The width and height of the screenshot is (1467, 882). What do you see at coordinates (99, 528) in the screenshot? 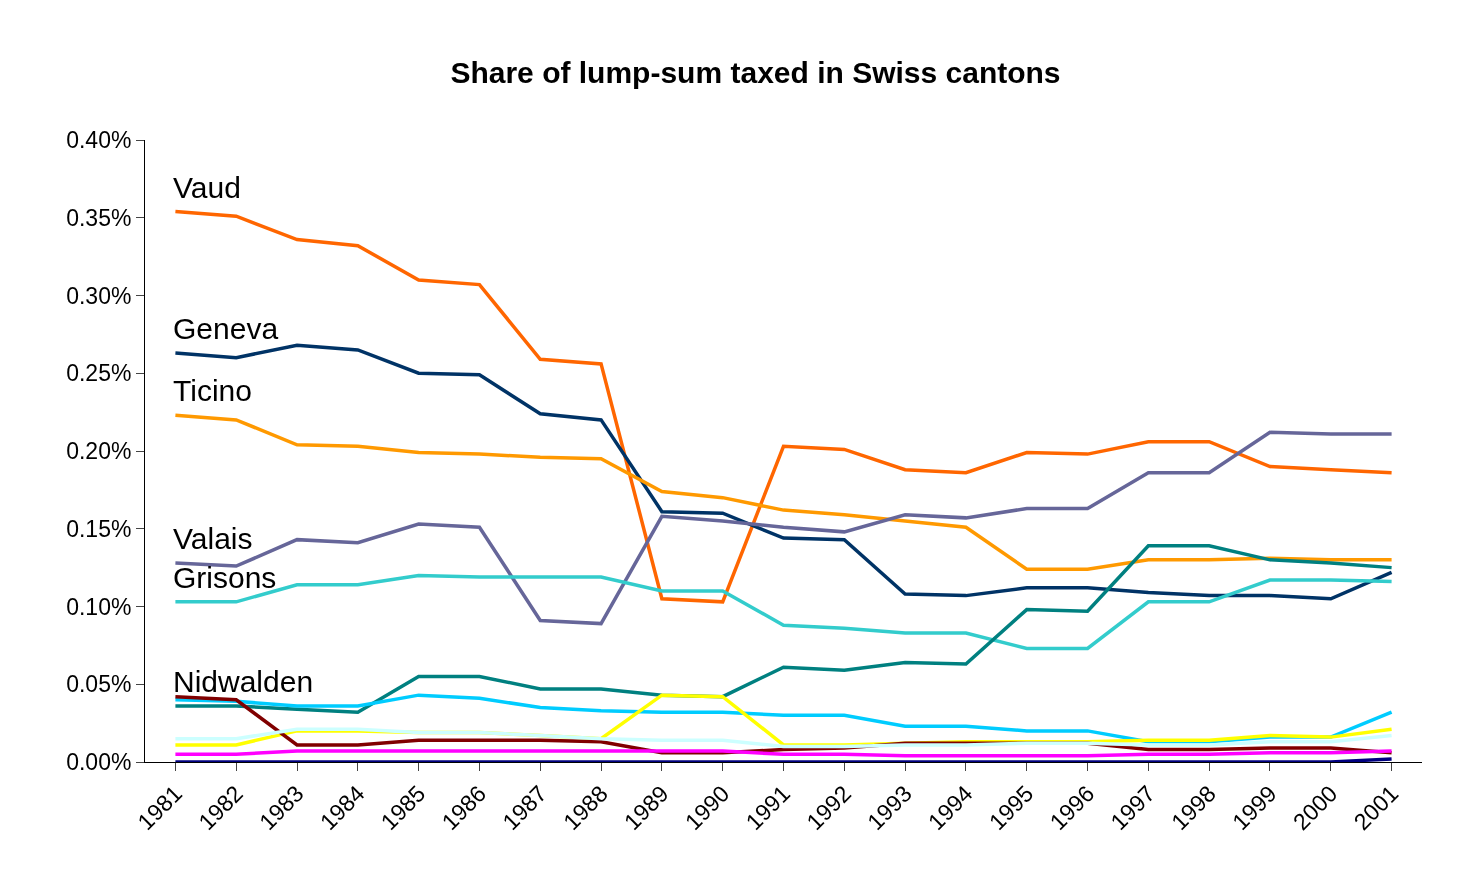
I see `y-tick-label: 0.15%` at bounding box center [99, 528].